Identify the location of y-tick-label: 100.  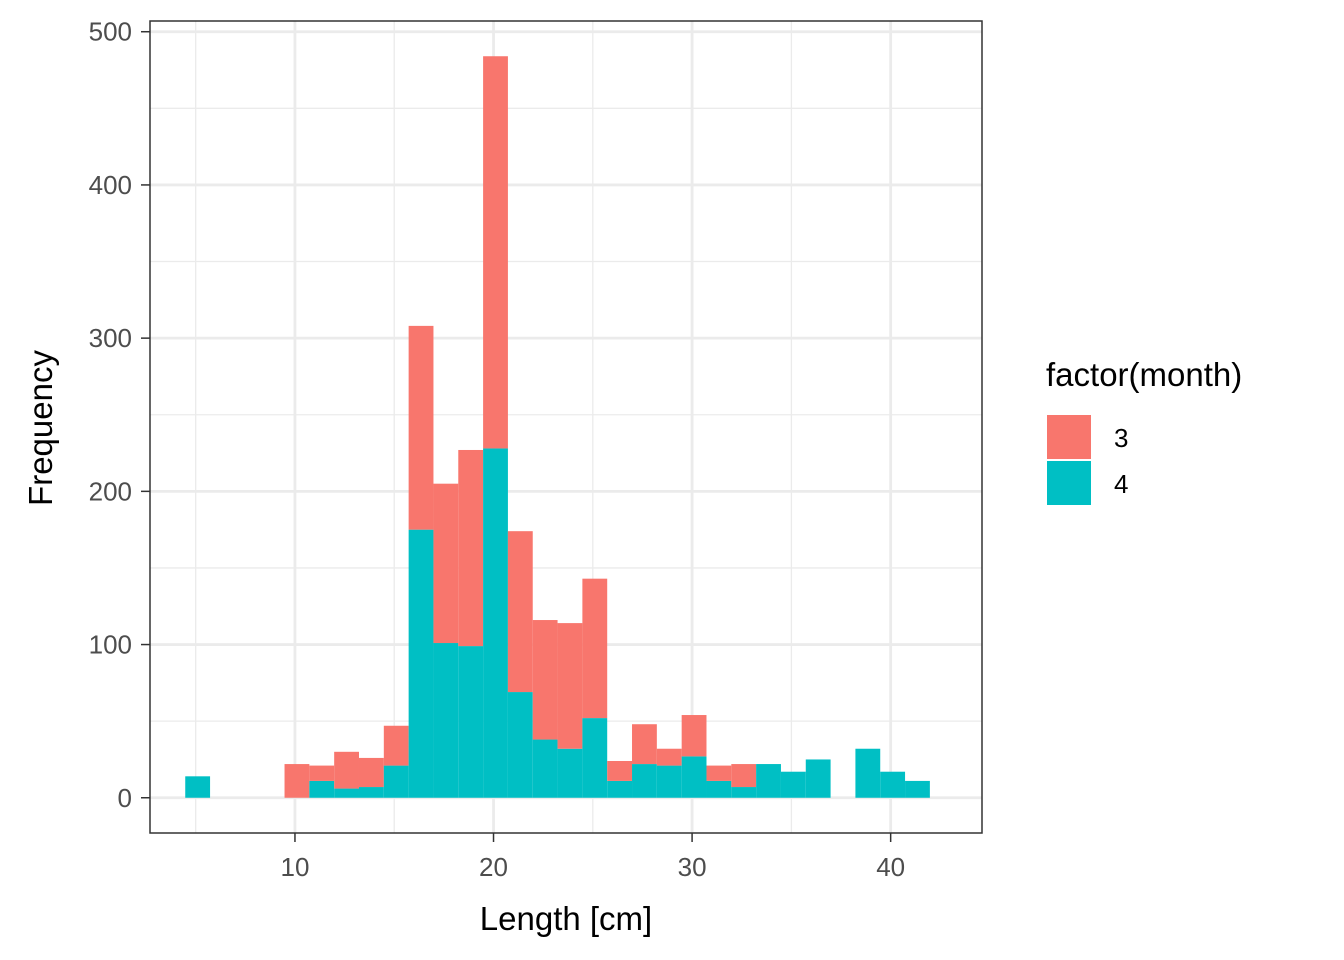
(110, 645).